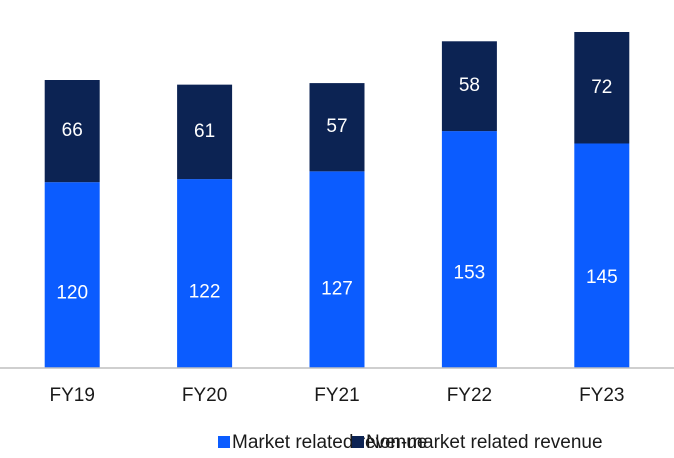  I want to click on data-label: 66, so click(72, 130).